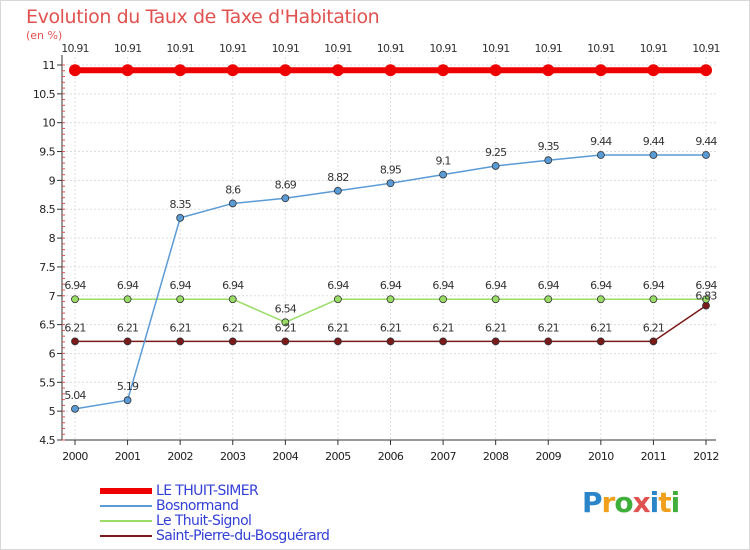 This screenshot has width=750, height=550. Describe the element at coordinates (608, 502) in the screenshot. I see `logo-letter: r` at that location.